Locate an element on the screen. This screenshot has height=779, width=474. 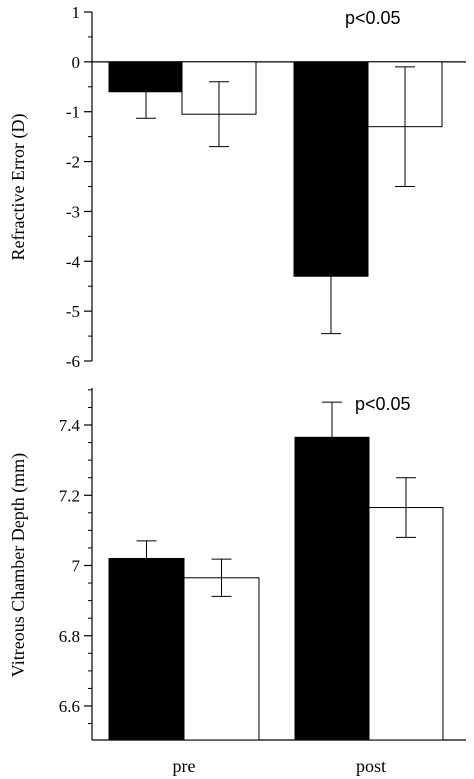
y-tick-label: 7.4 is located at coordinates (70, 425).